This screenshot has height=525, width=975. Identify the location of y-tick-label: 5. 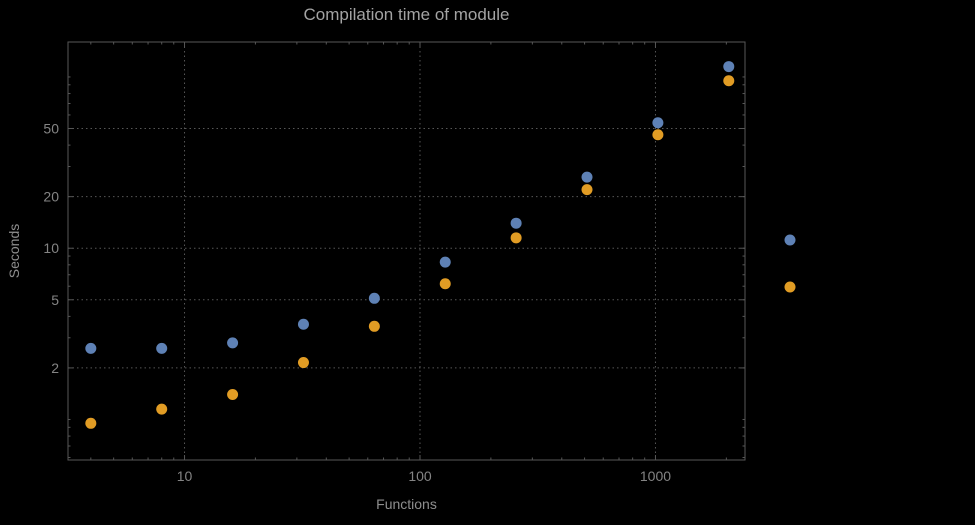
(55, 300).